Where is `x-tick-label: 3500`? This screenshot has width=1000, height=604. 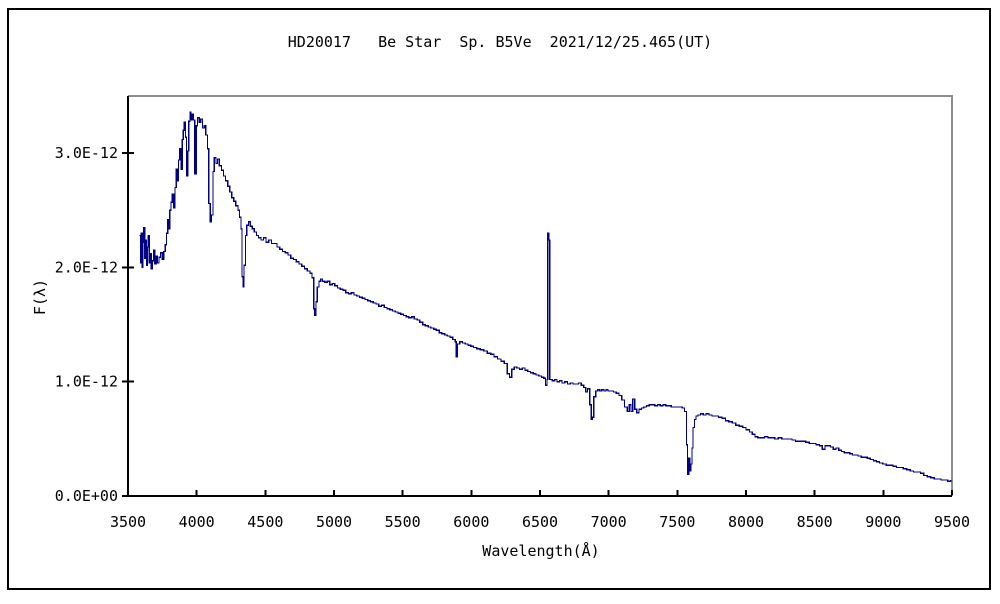
x-tick-label: 3500 is located at coordinates (128, 522).